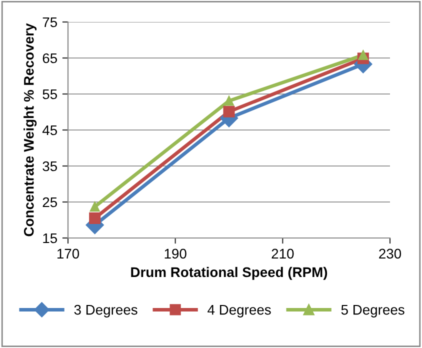  Describe the element at coordinates (50, 22) in the screenshot. I see `y-tick-label: 75` at that location.